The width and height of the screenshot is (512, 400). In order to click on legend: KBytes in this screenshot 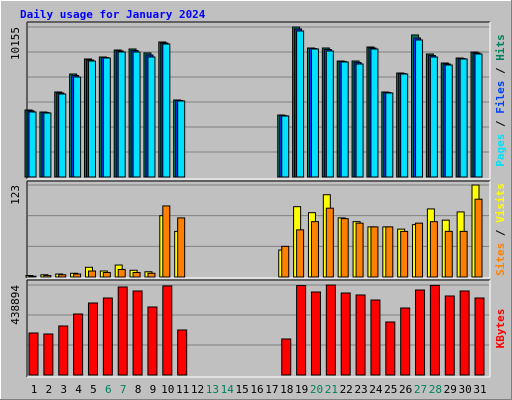, I will do `click(500, 329)`.